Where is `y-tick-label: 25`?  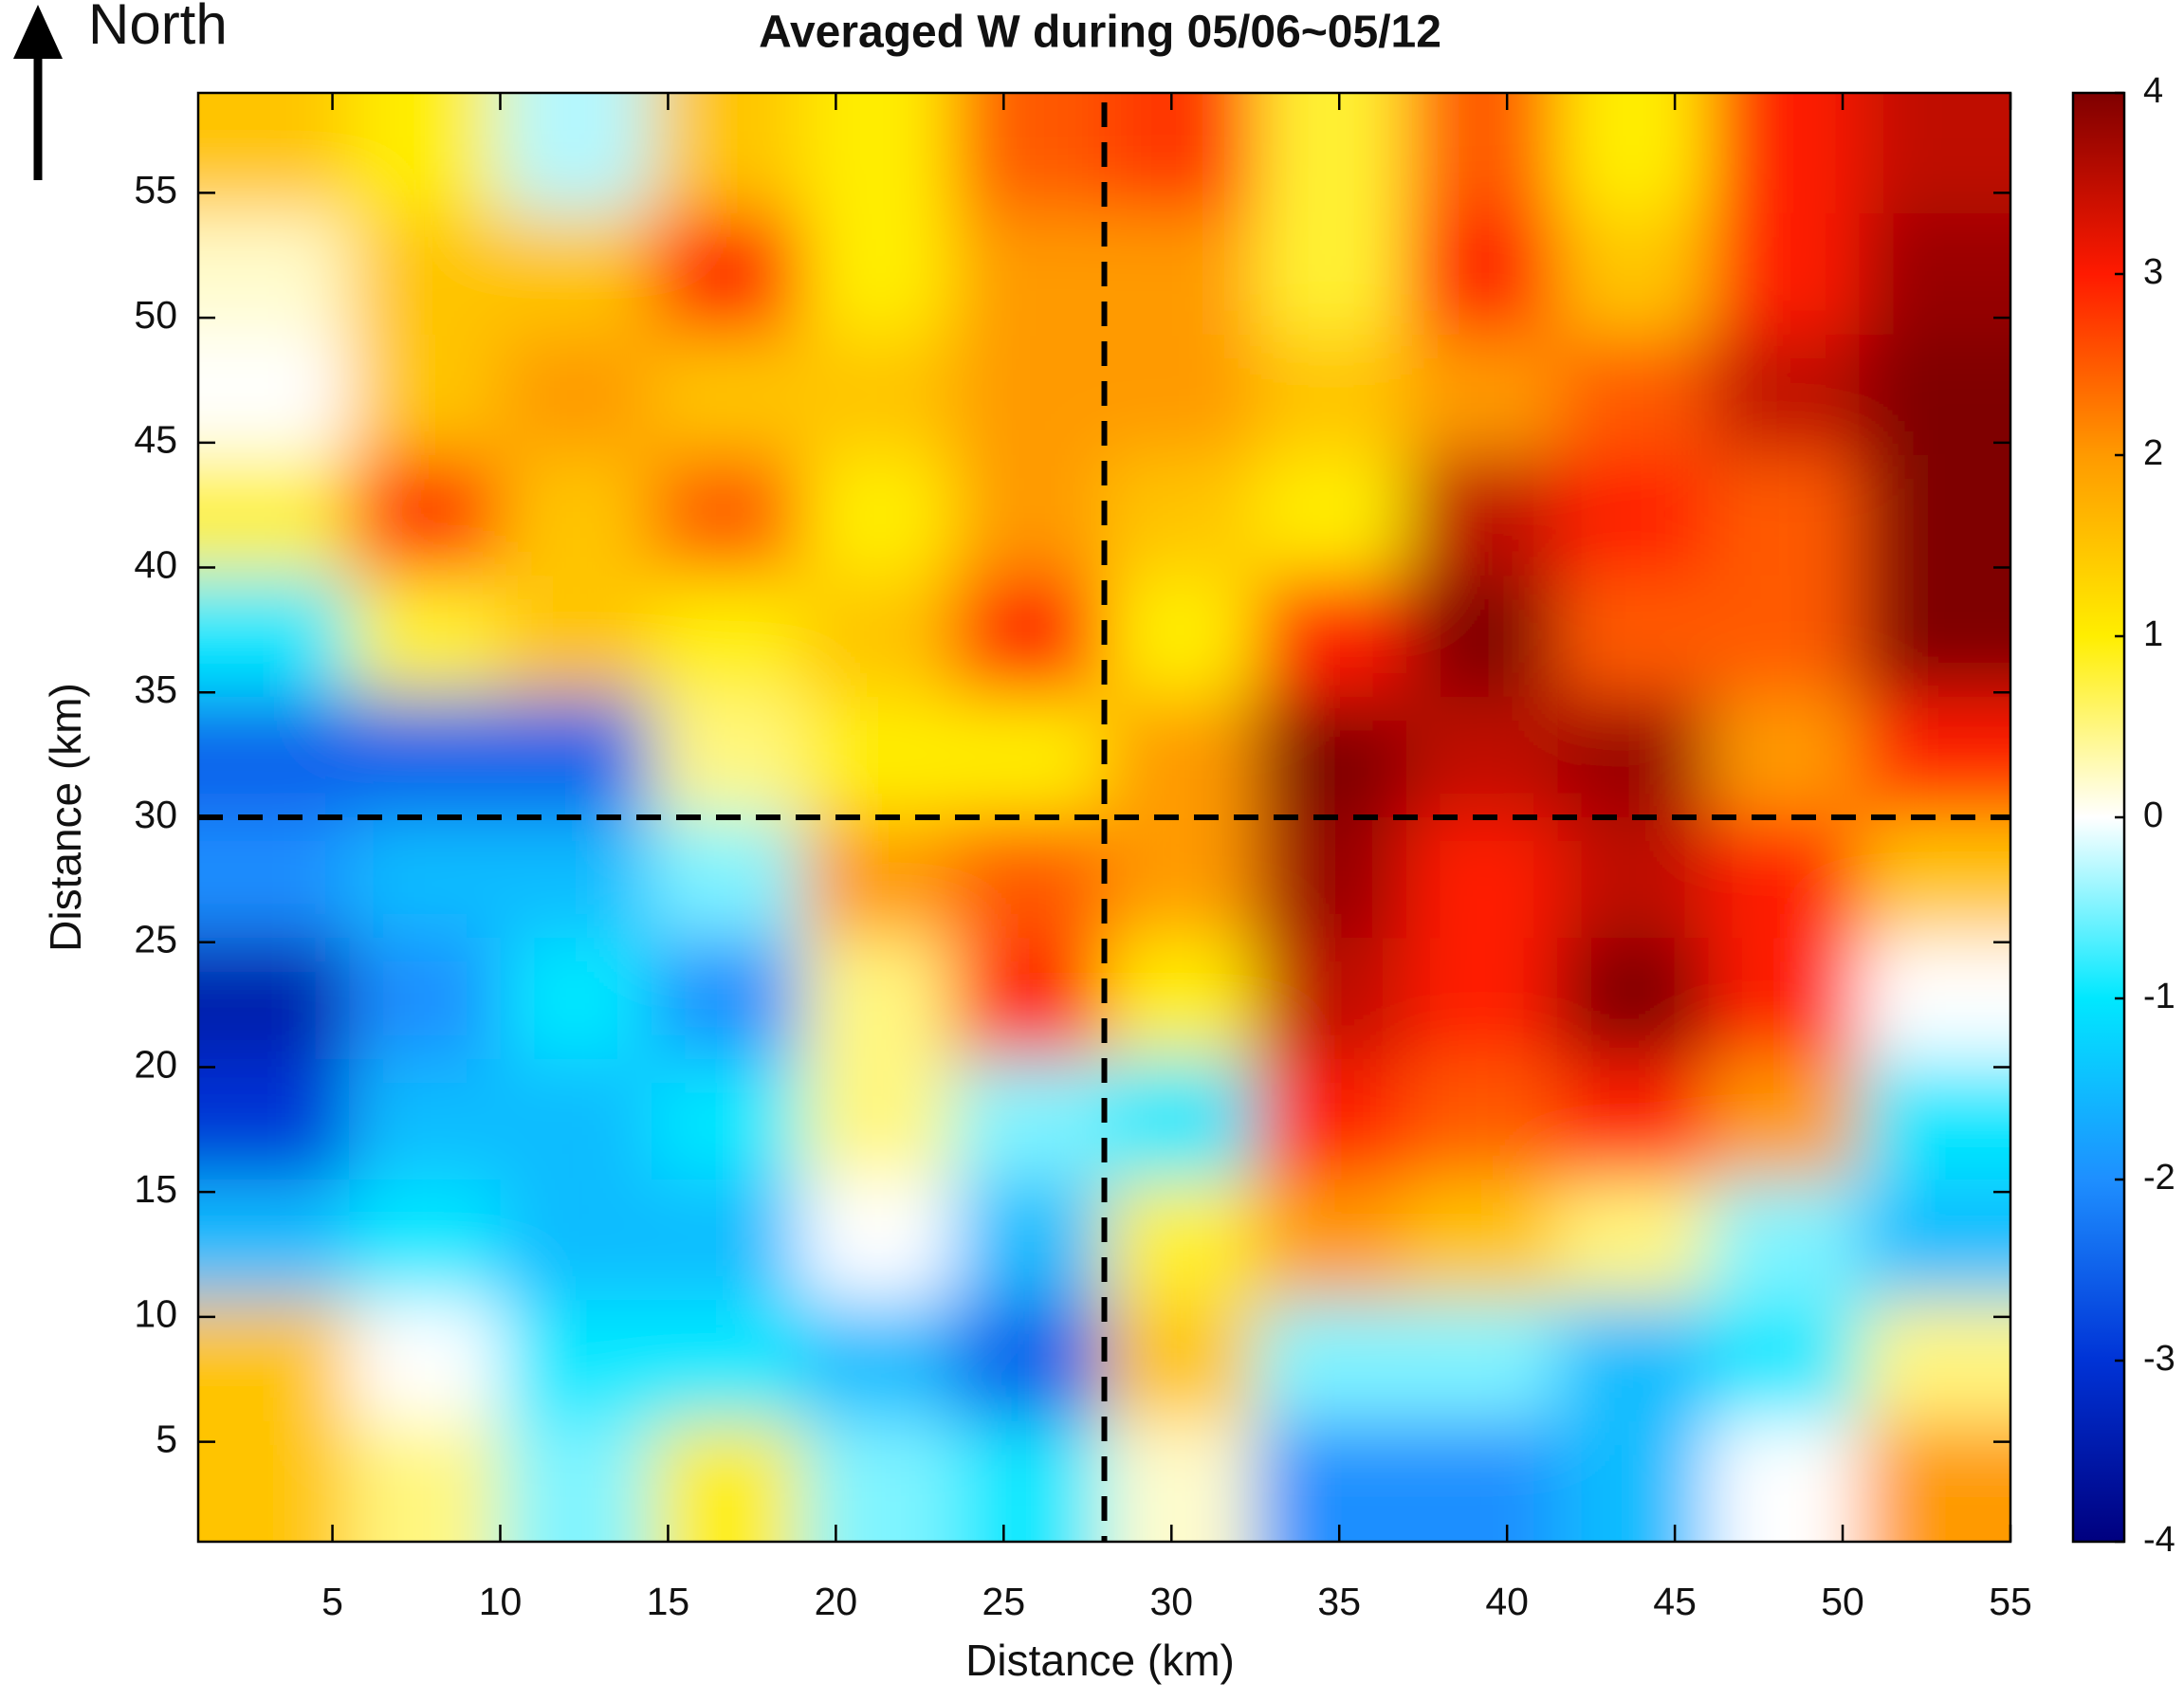 y-tick-label: 25 is located at coordinates (155, 940).